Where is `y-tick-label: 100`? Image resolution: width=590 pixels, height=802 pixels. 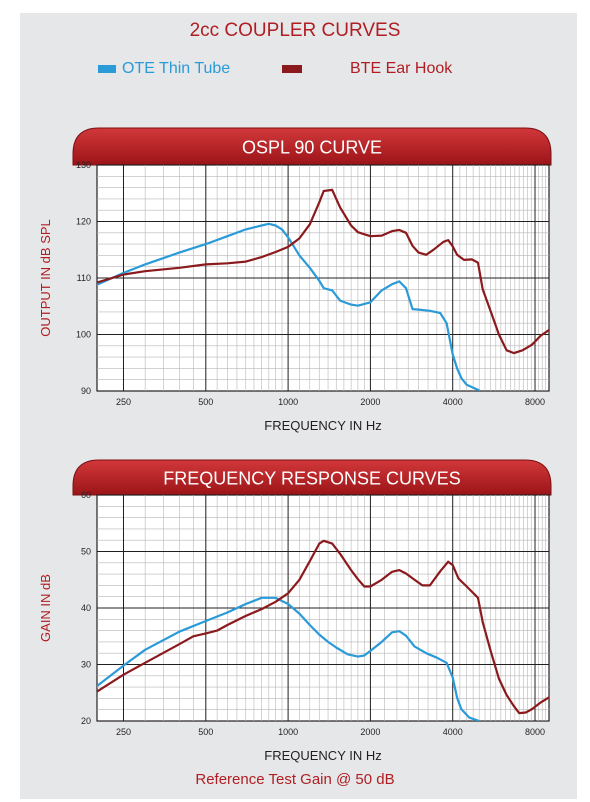
y-tick-label: 100 is located at coordinates (83, 335).